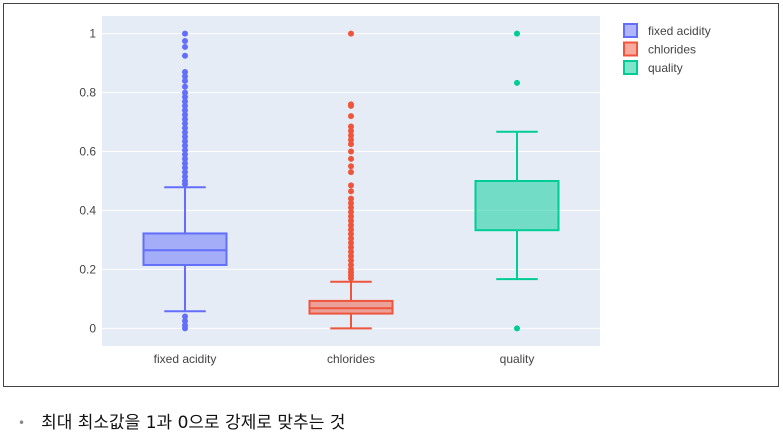  I want to click on y-tick-label: 1, so click(92, 34).